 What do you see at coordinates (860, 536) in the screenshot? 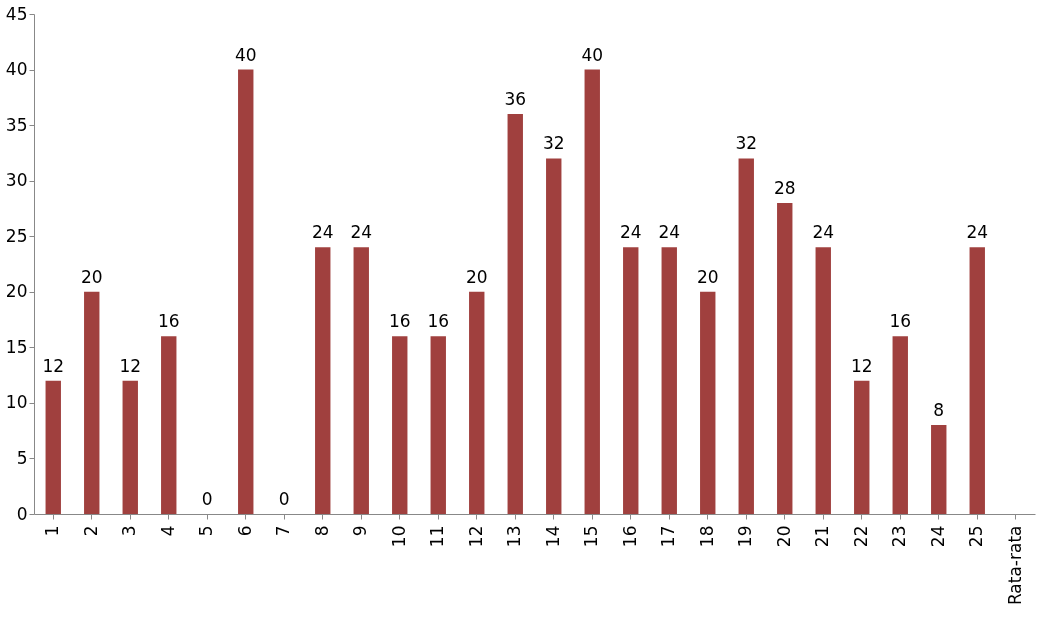
I see `x-tick-label: 22` at bounding box center [860, 536].